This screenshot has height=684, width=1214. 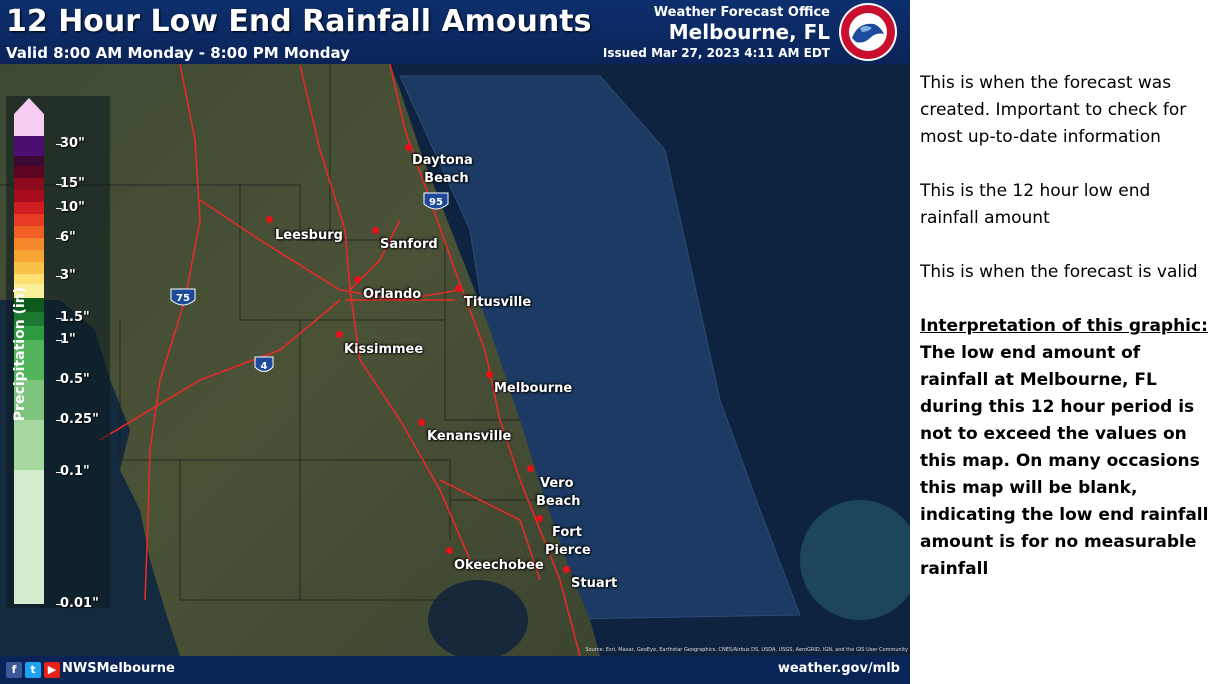 What do you see at coordinates (749, 32) in the screenshot?
I see `office-name: Melbourne, FL` at bounding box center [749, 32].